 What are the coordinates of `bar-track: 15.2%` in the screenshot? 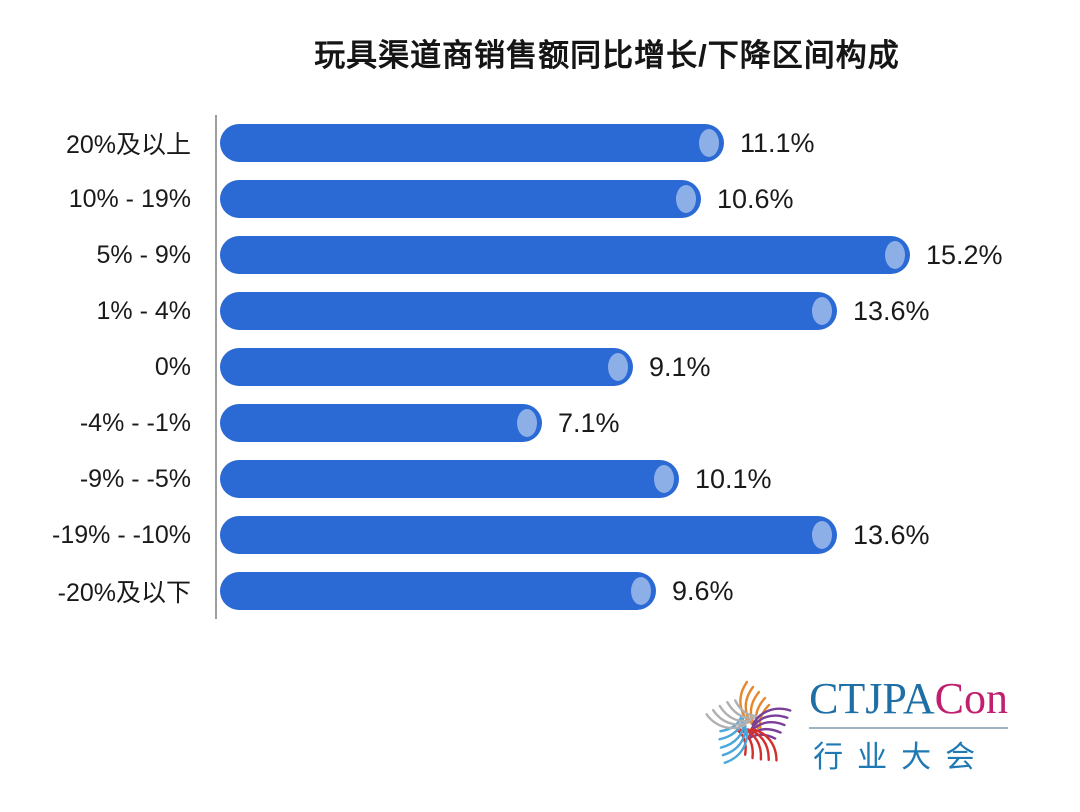 It's located at (647, 255).